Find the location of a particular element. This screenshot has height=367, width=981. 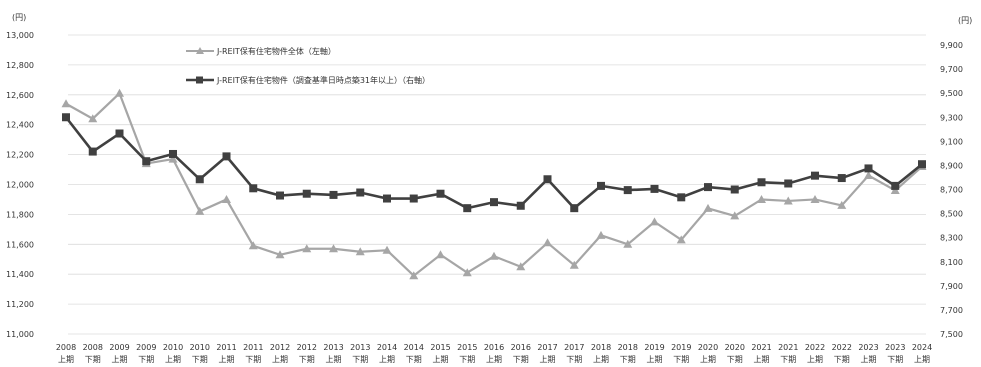

right-axis-unit: (円) is located at coordinates (965, 20).